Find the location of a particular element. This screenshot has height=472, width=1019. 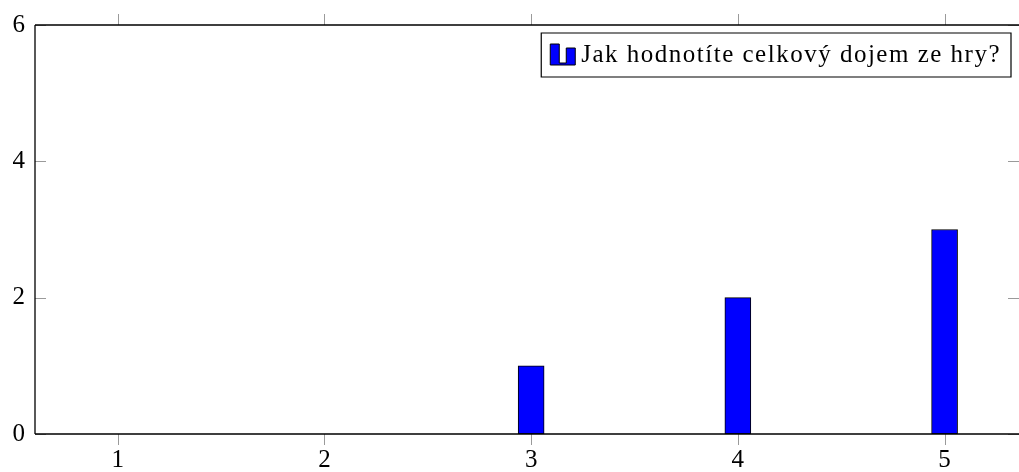

y-tick-label: 6 is located at coordinates (18, 23).